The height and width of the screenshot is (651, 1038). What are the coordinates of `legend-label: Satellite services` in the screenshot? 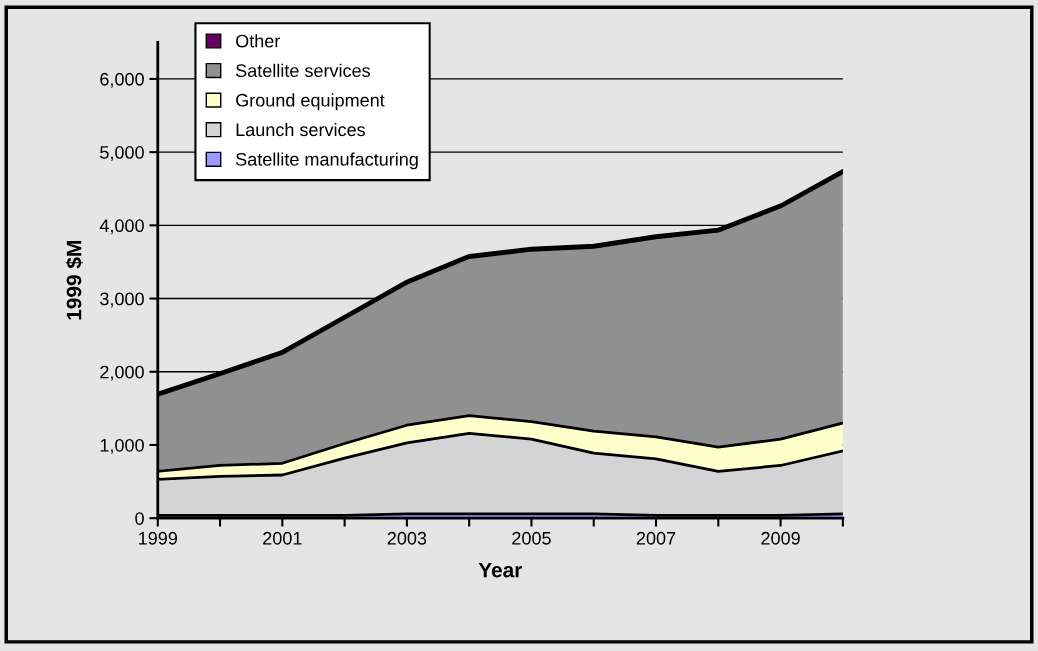 It's located at (303, 70).